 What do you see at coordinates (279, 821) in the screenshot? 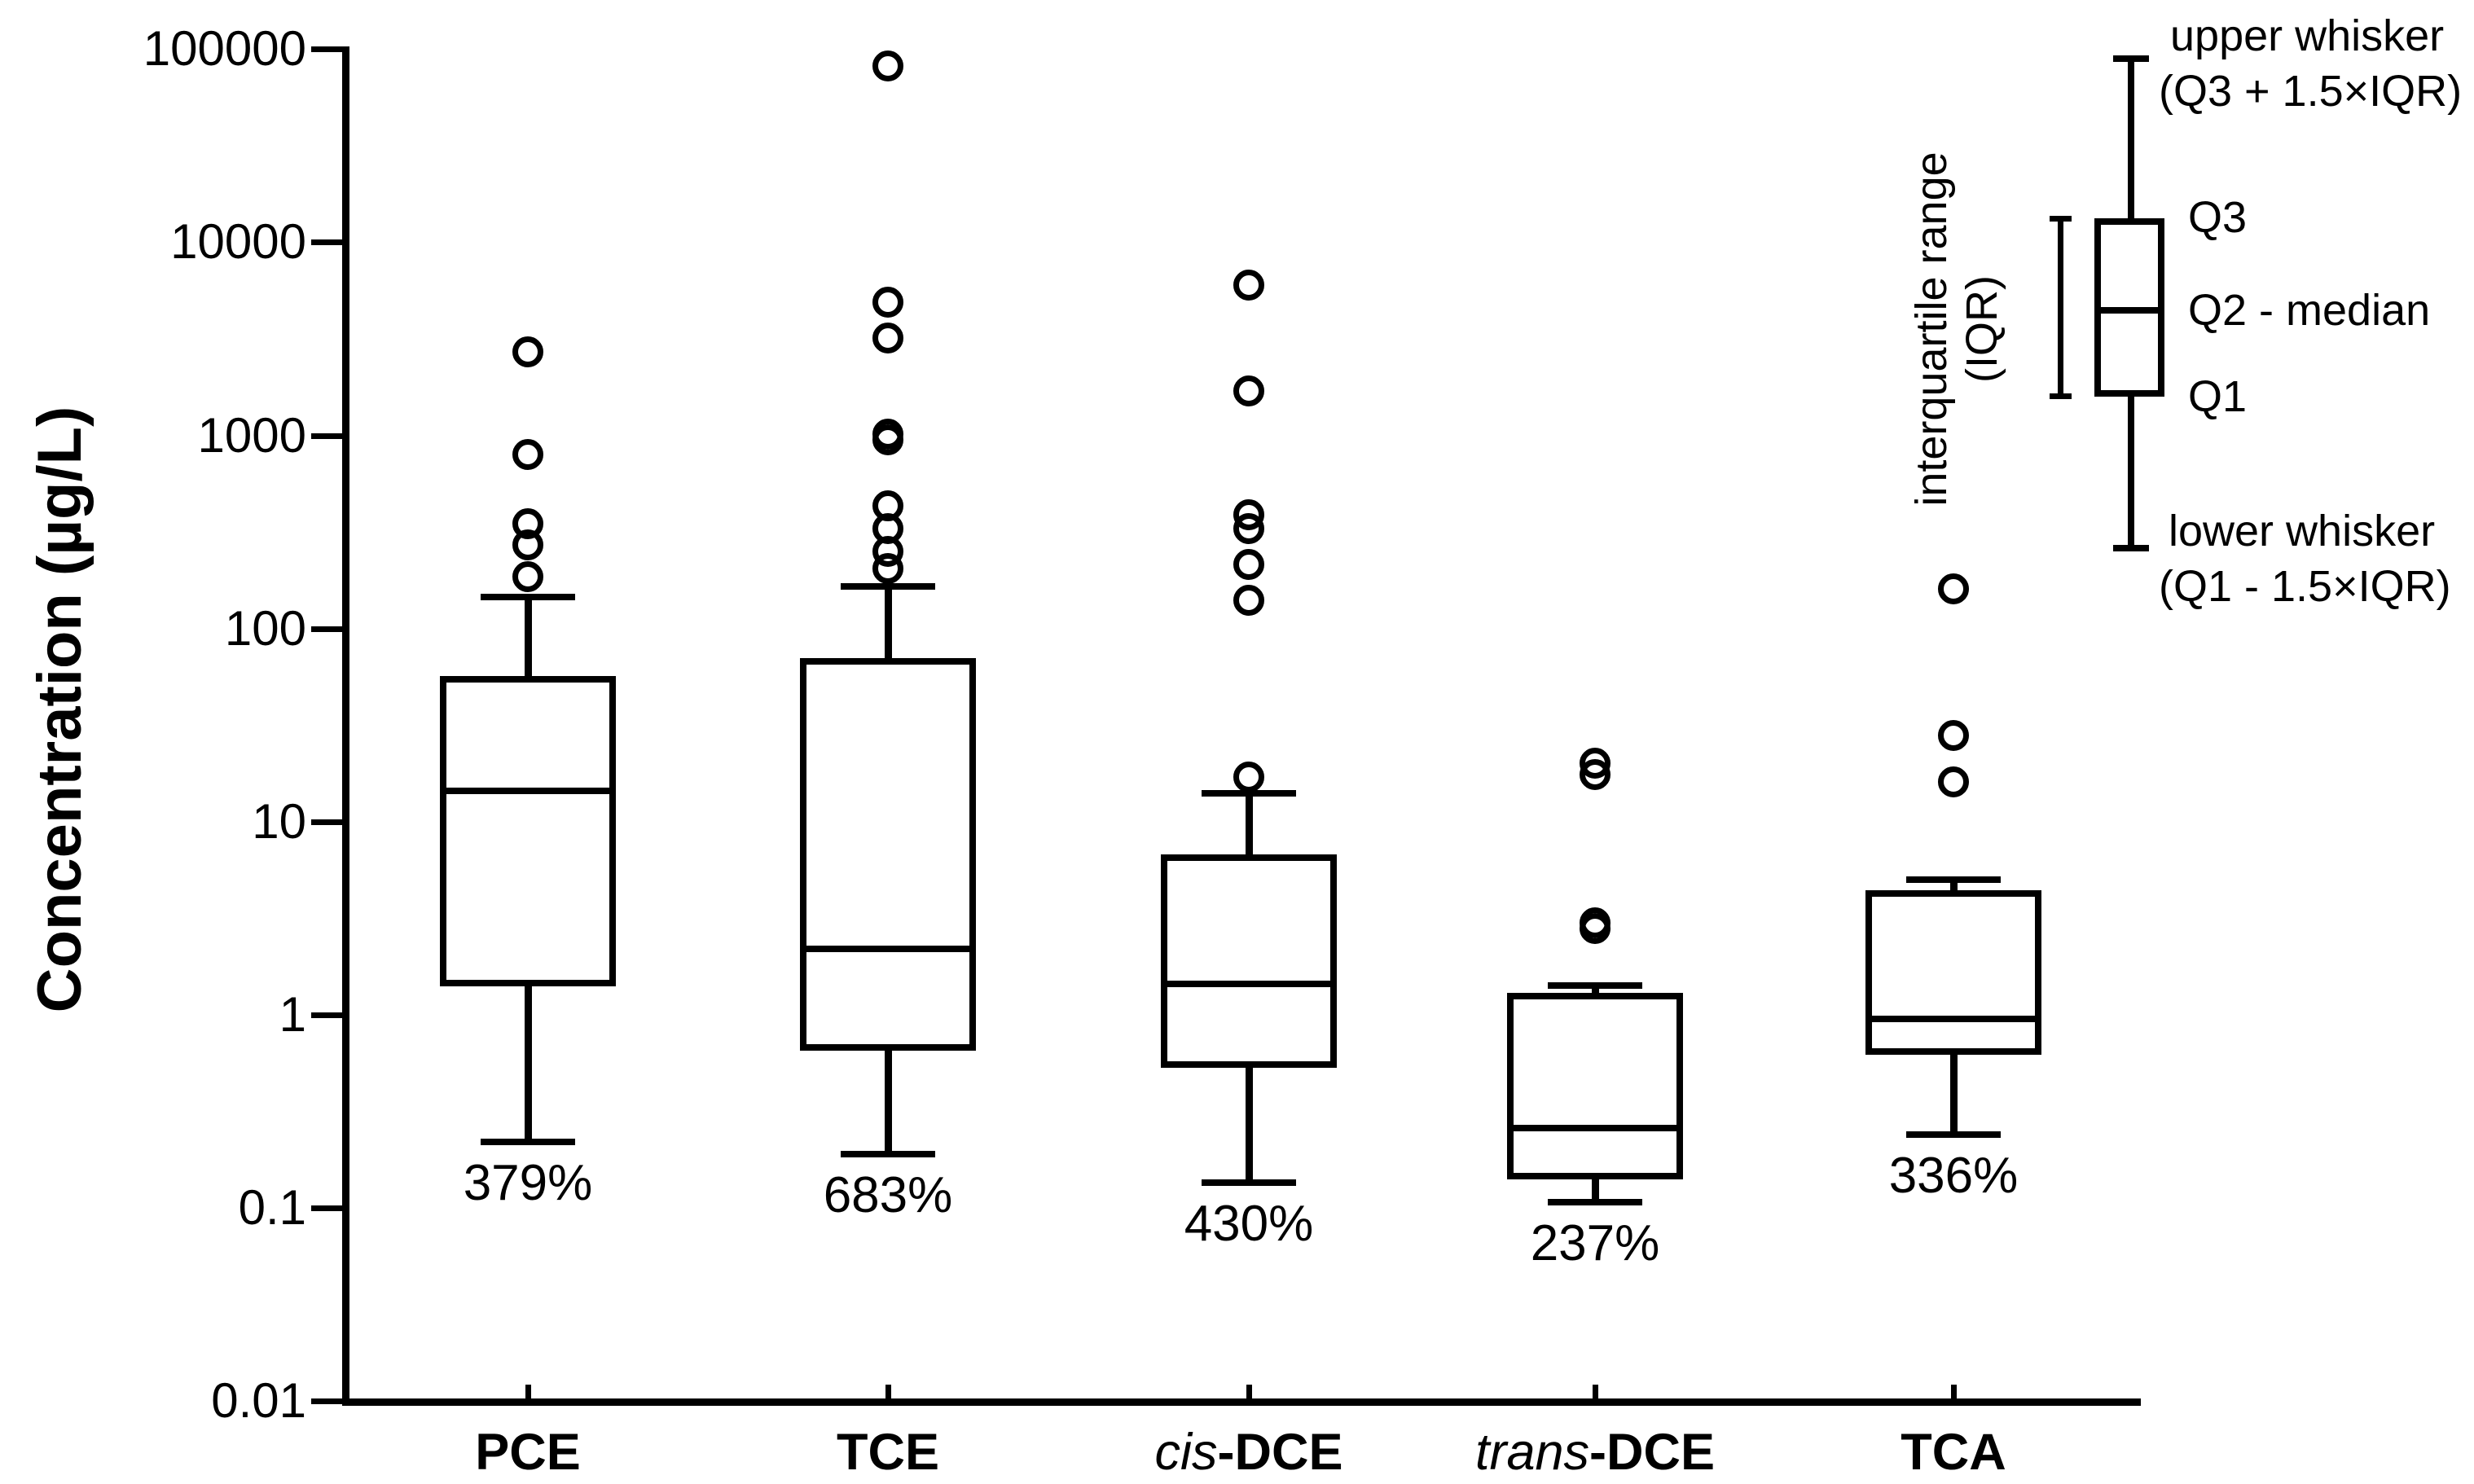
I see `y-axis-tick-label: 10` at bounding box center [279, 821].